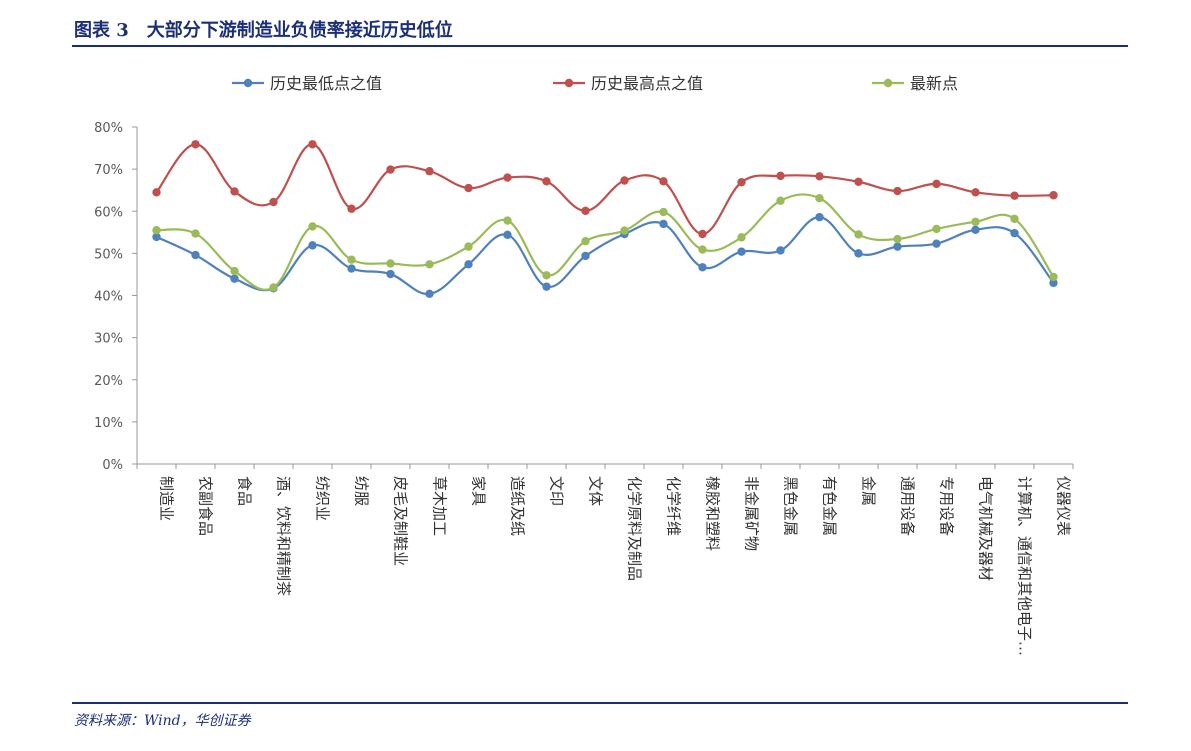 Image resolution: width=1191 pixels, height=751 pixels. What do you see at coordinates (112, 465) in the screenshot?
I see `y-tick-label: 0%` at bounding box center [112, 465].